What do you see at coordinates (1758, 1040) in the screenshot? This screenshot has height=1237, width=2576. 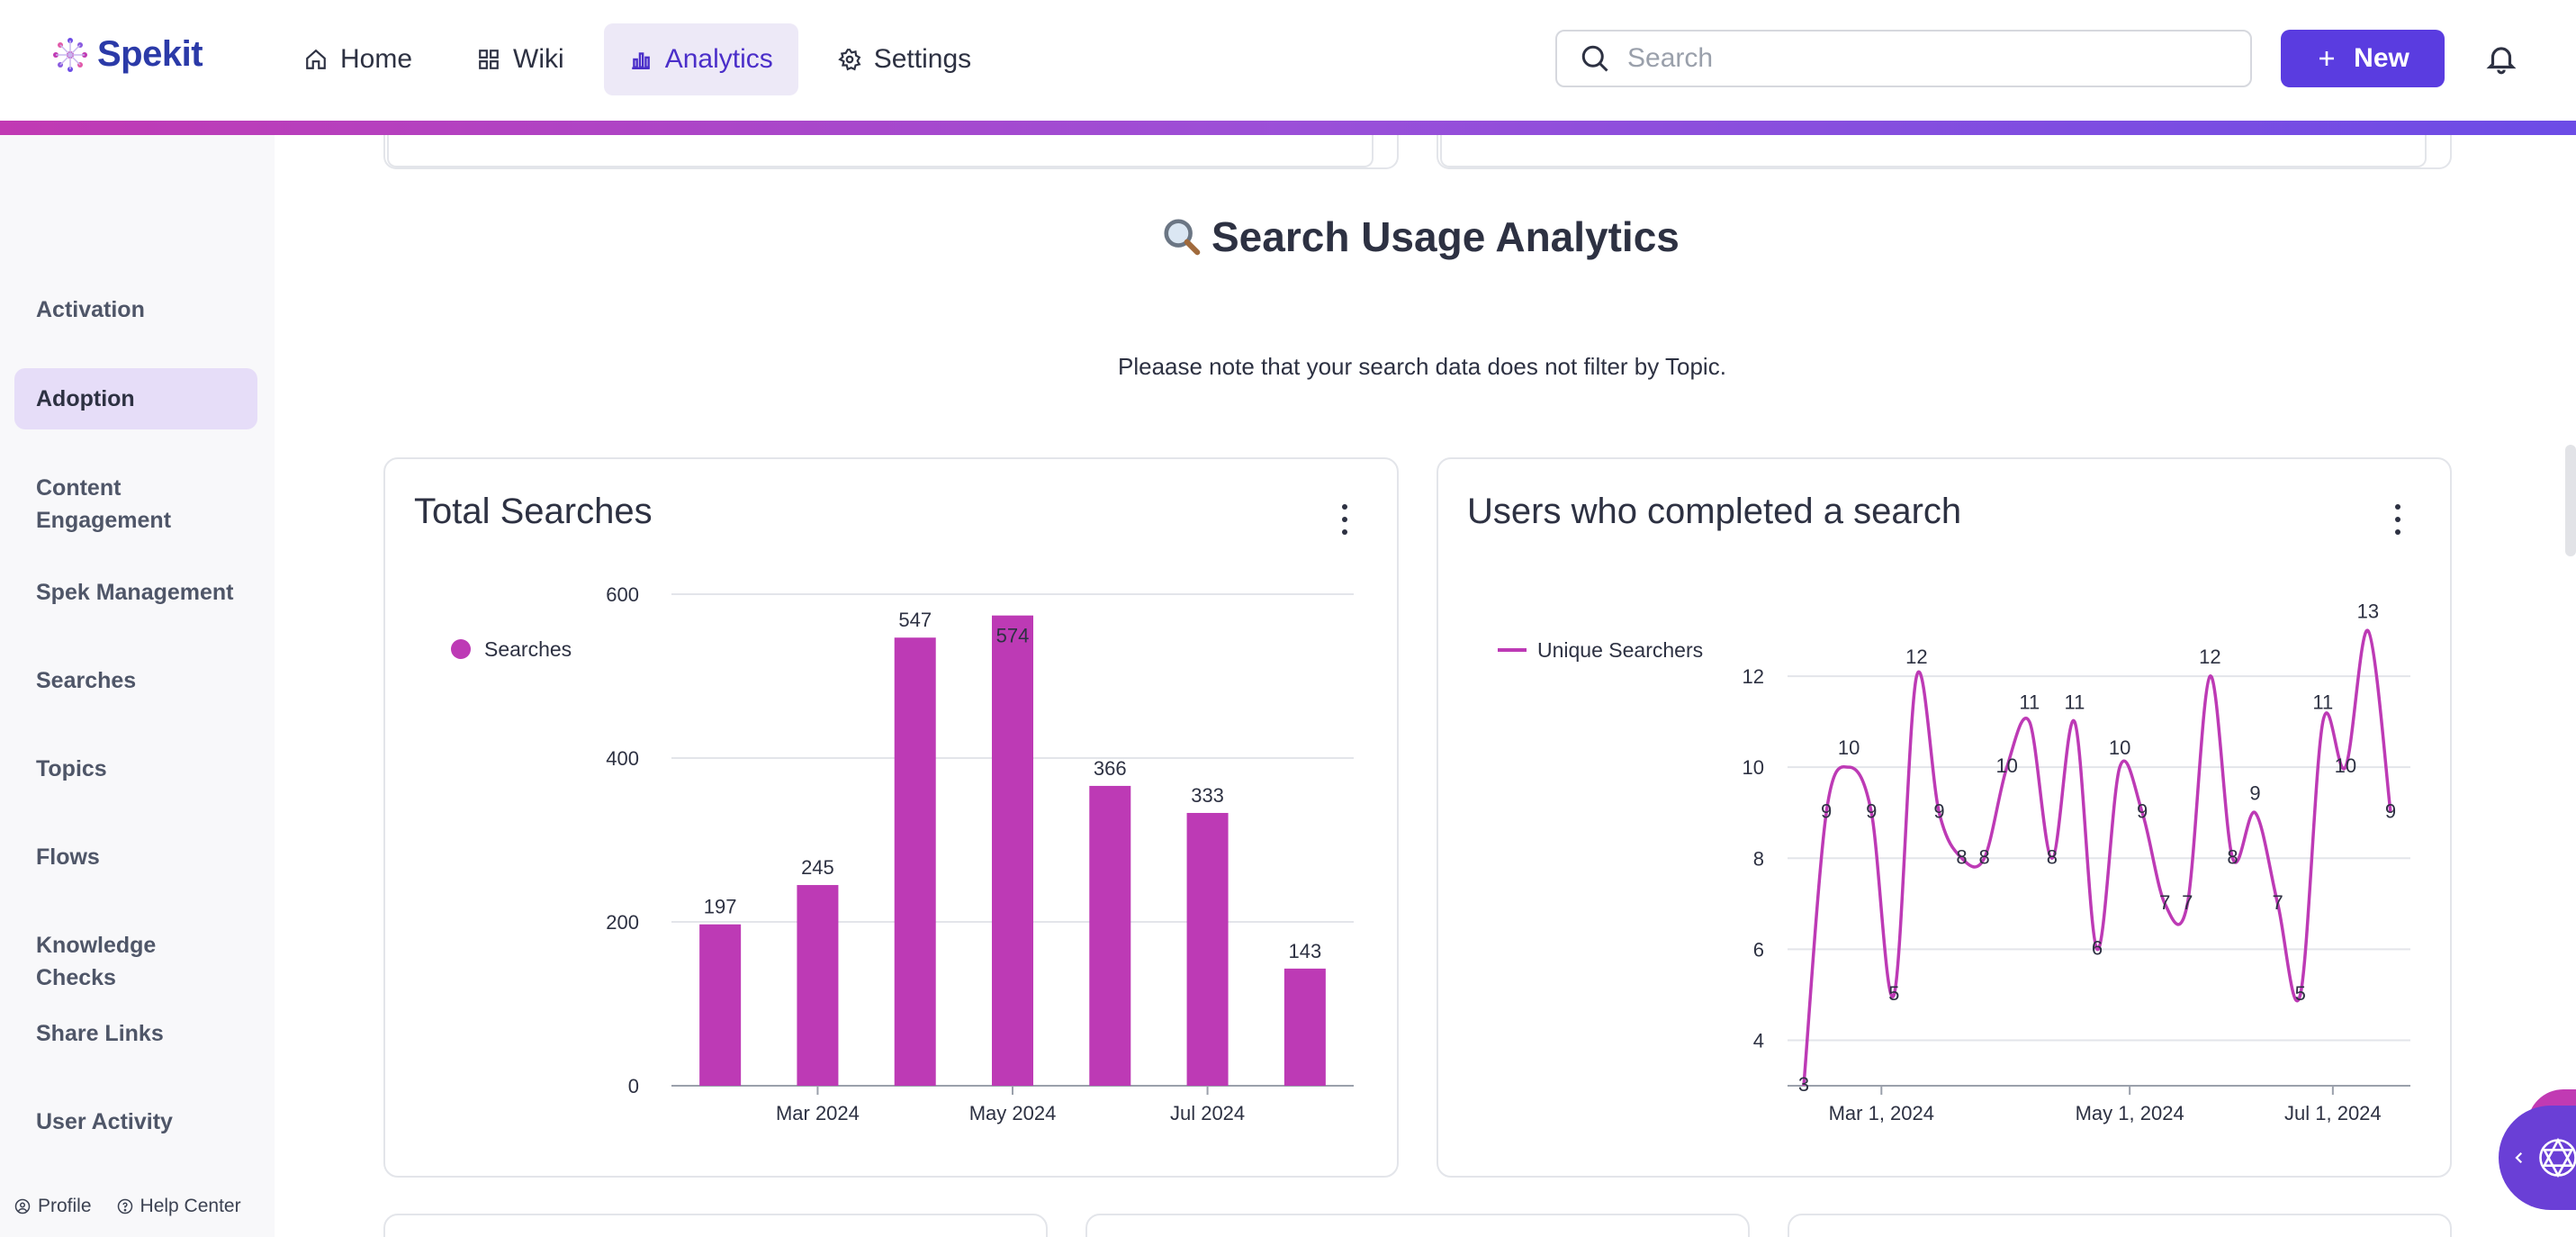 I see `y-tick-label: 4` at bounding box center [1758, 1040].